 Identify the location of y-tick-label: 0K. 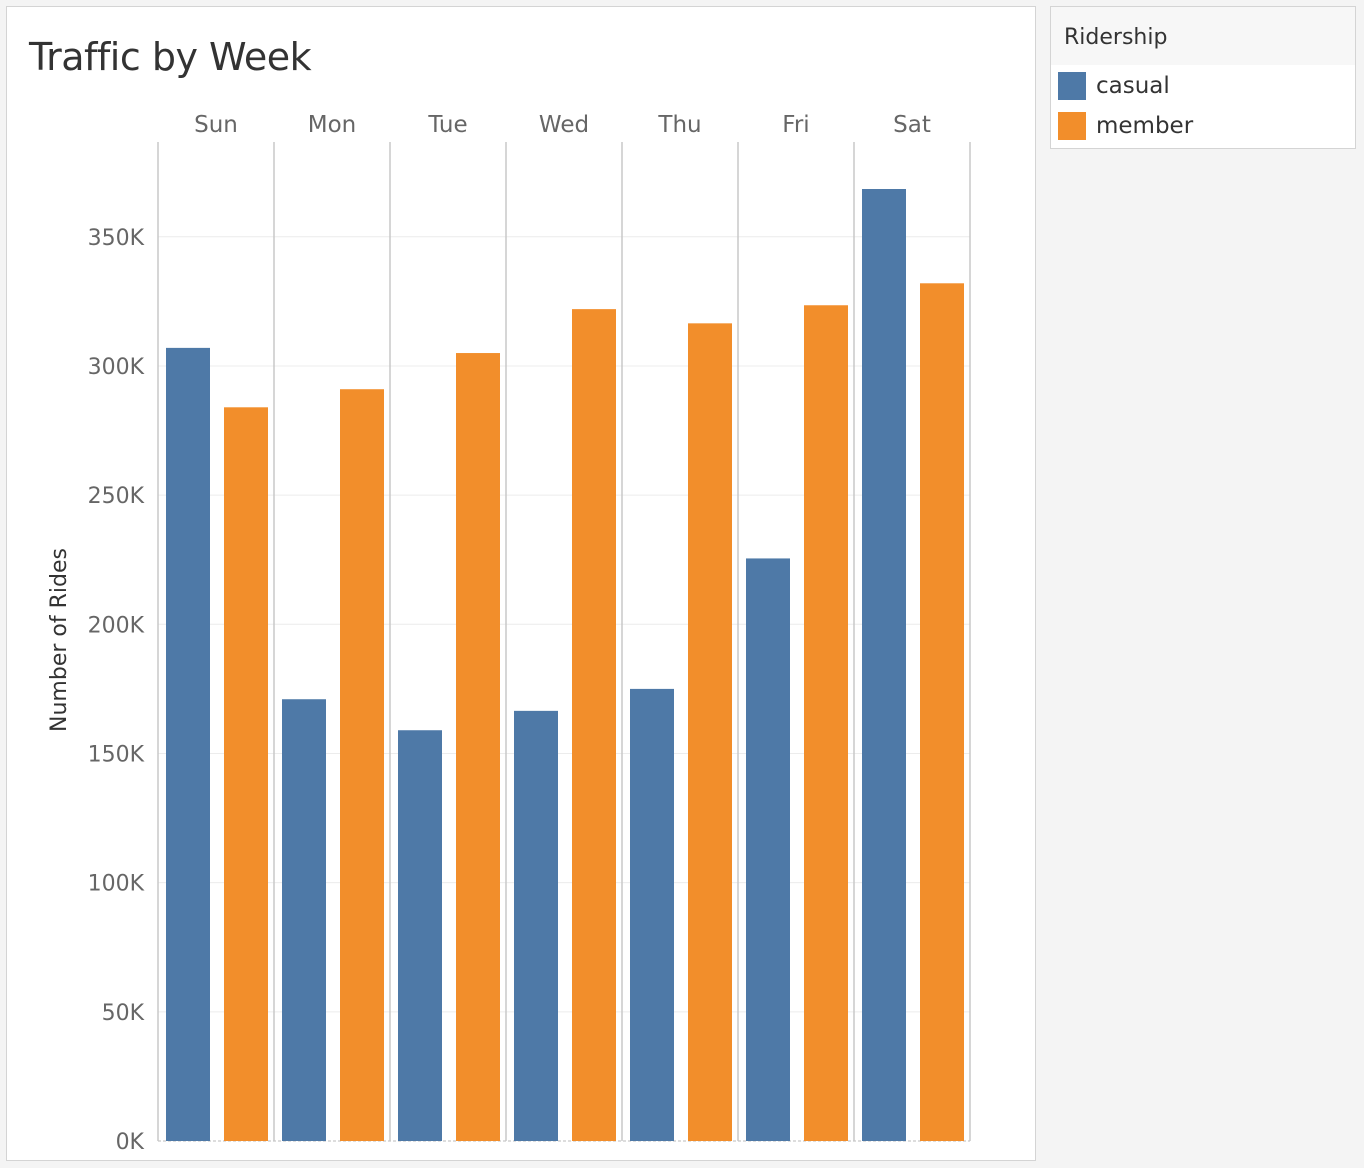
(130, 1142).